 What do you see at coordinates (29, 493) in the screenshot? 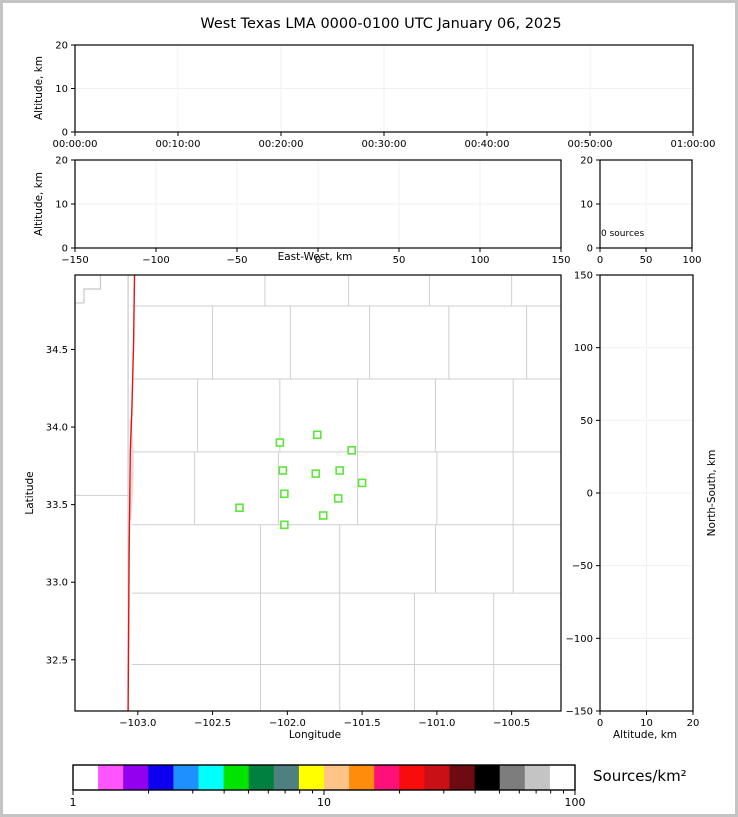
I see `map-ylabel: Latitude` at bounding box center [29, 493].